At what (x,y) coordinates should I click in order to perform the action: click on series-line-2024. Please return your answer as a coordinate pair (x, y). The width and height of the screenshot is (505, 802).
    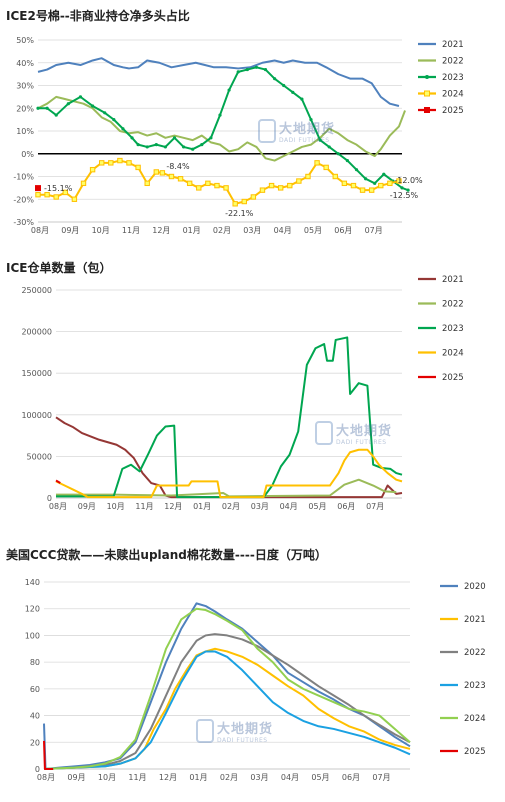
    Looking at the image, I should click on (229, 473).